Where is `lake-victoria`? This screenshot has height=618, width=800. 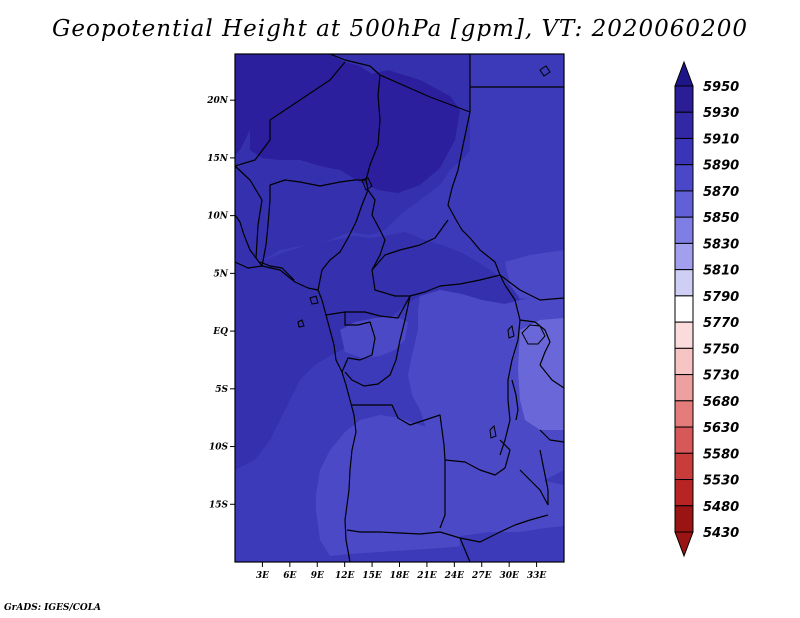 lake-victoria is located at coordinates (533, 334).